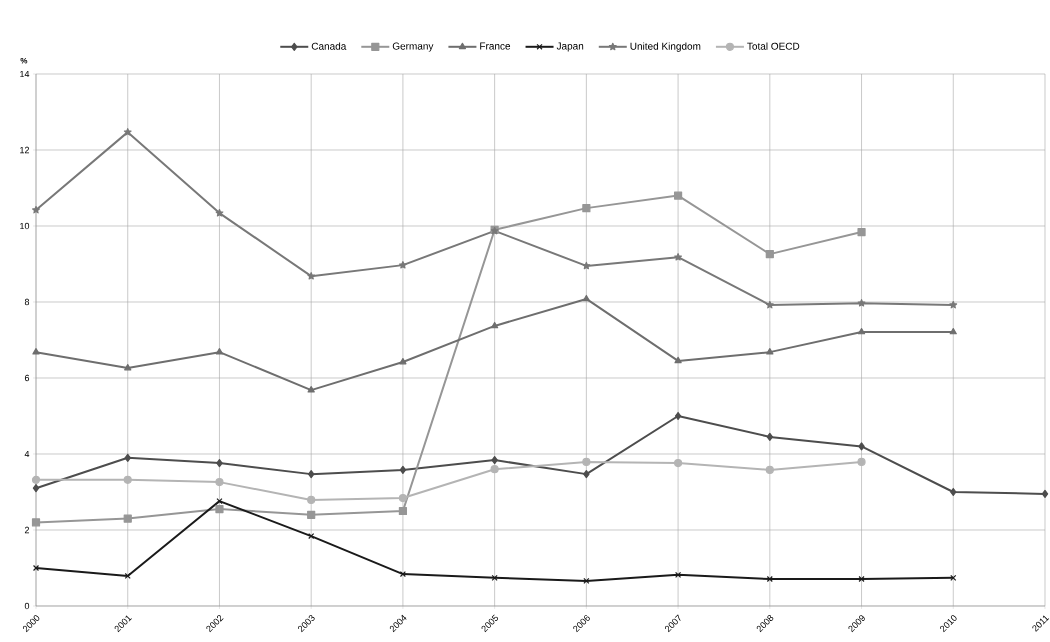 The image size is (1050, 642). I want to click on y-tick-label: 14, so click(25, 74).